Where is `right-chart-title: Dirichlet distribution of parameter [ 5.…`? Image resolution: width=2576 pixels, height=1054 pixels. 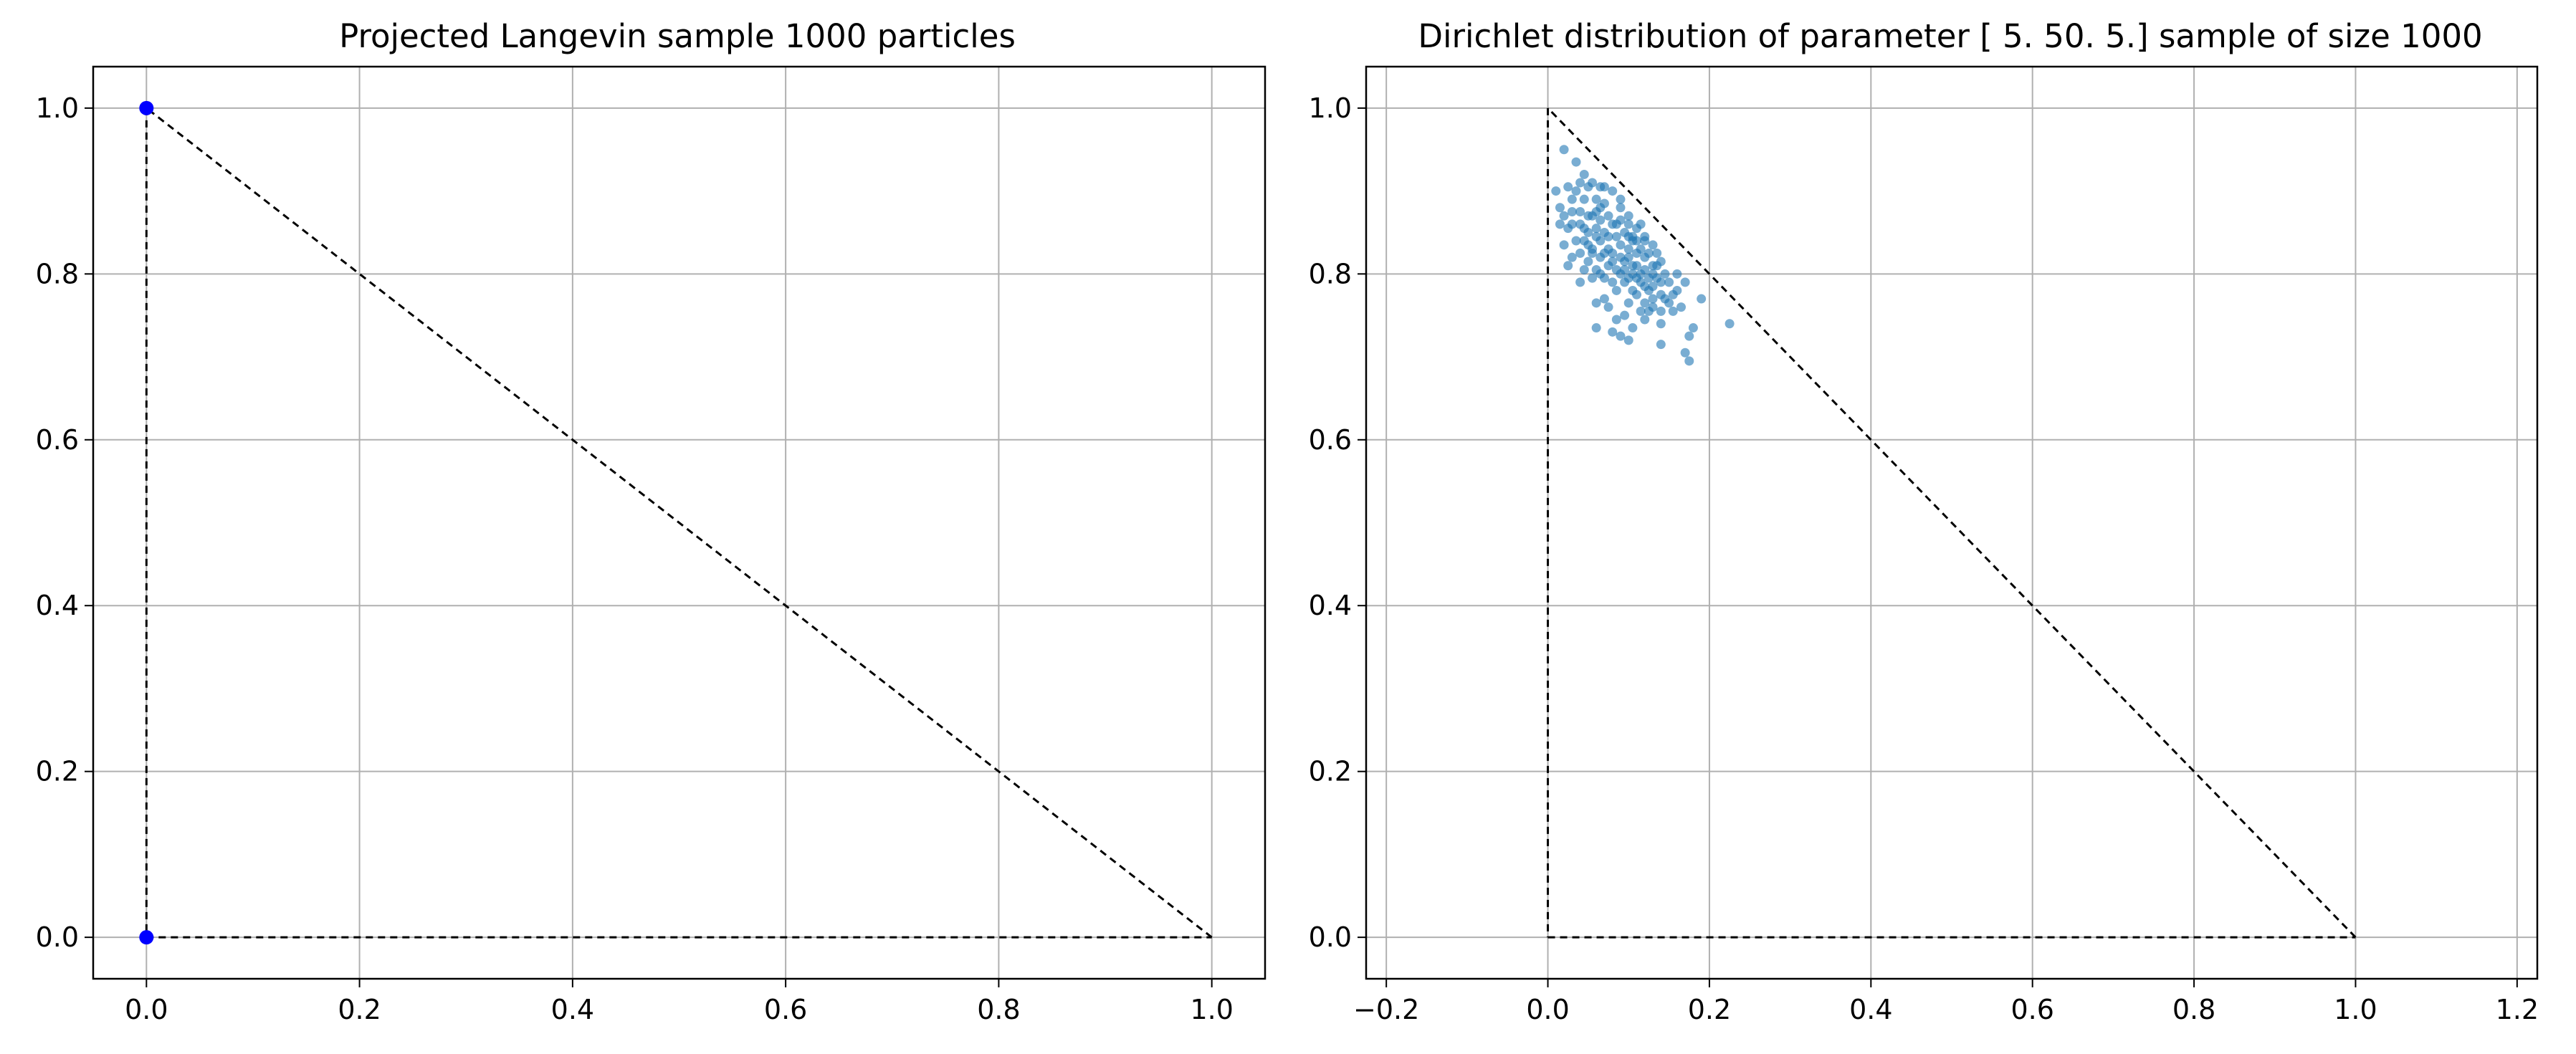 right-chart-title: Dirichlet distribution of parameter [ 5.… is located at coordinates (1950, 36).